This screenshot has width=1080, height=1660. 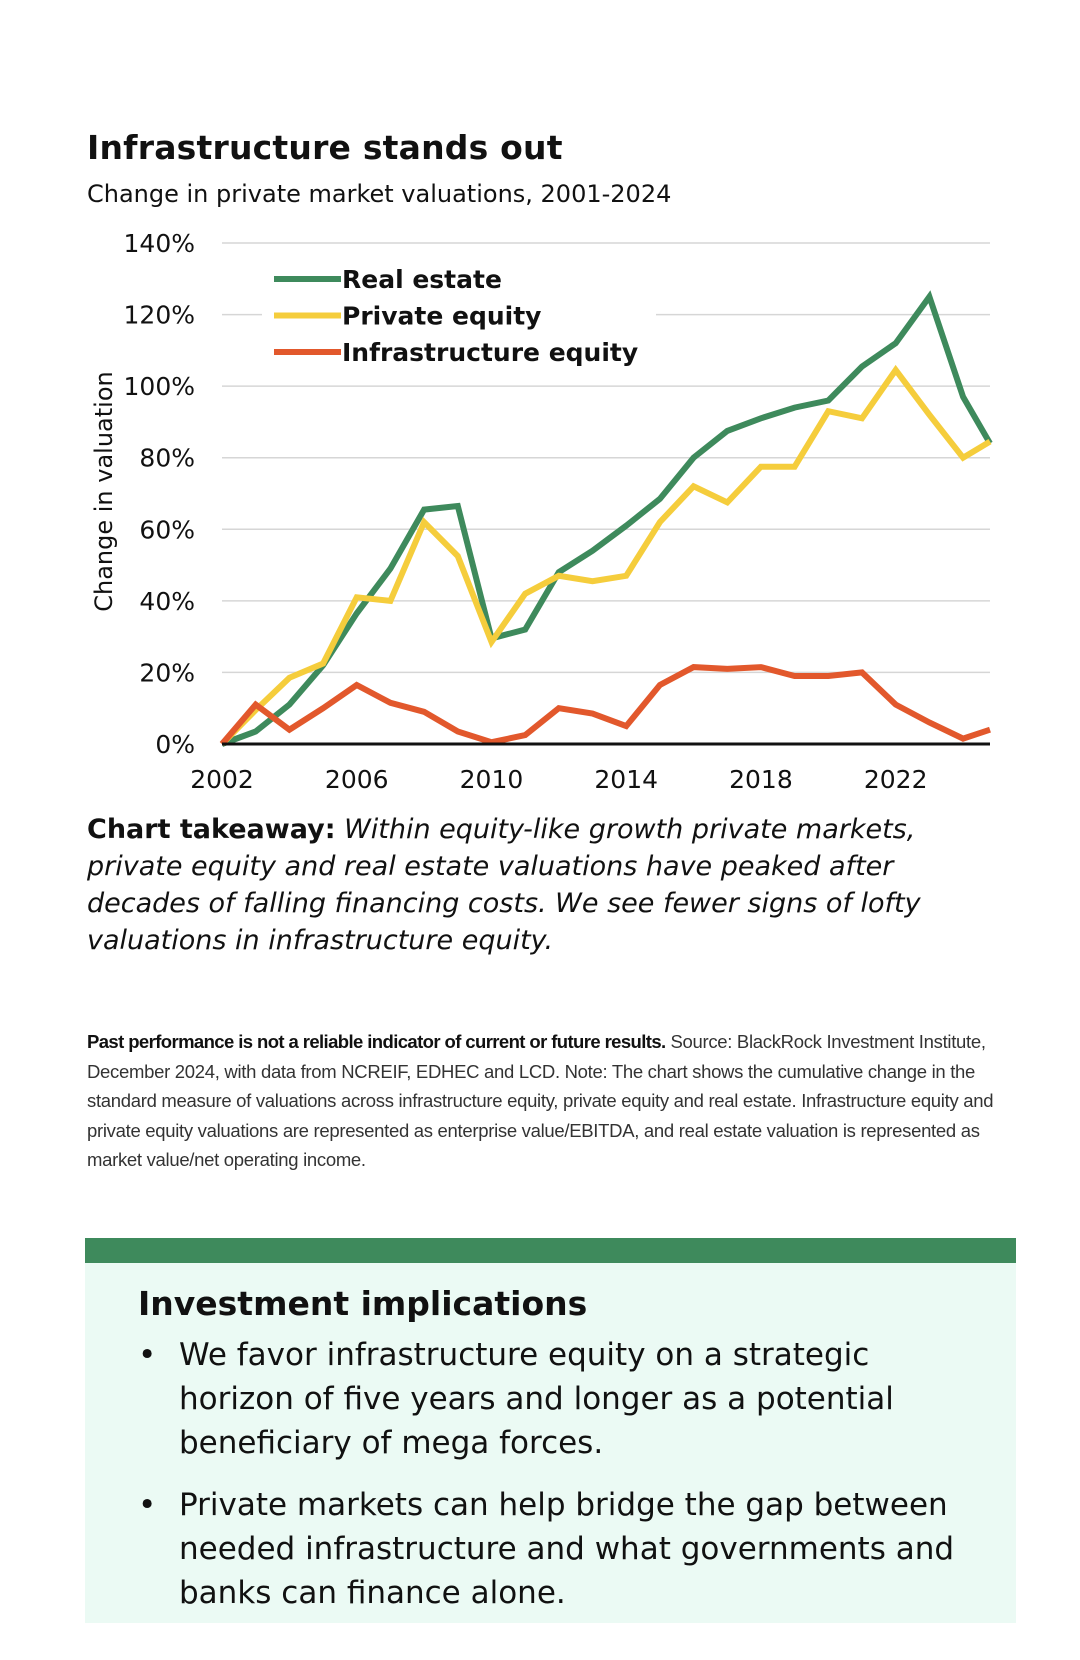 What do you see at coordinates (167, 601) in the screenshot?
I see `y-tick-label: 40%` at bounding box center [167, 601].